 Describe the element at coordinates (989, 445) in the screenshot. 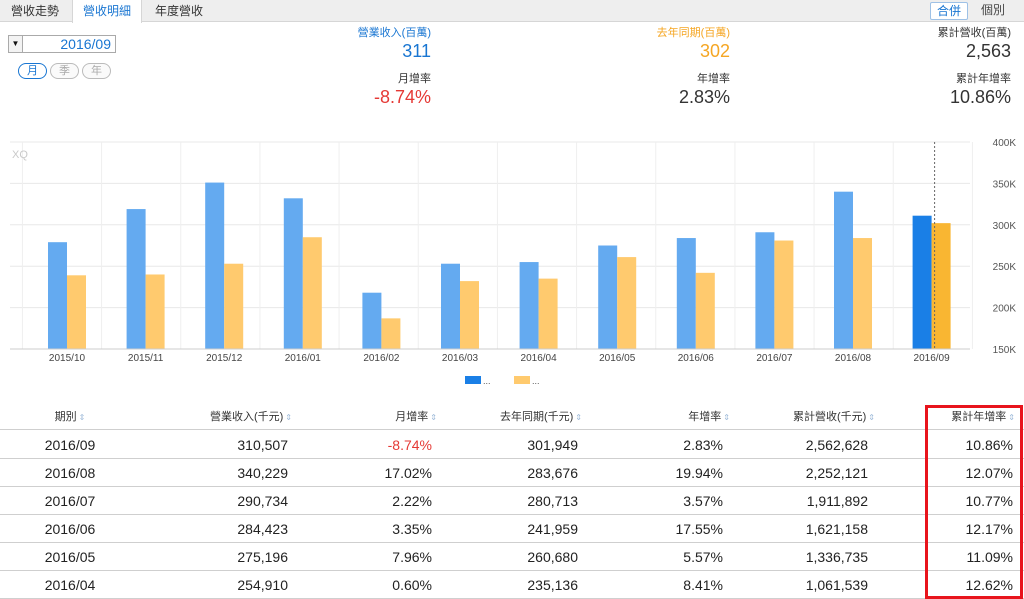

I see `cell-cum-yoy: 10.86%` at that location.